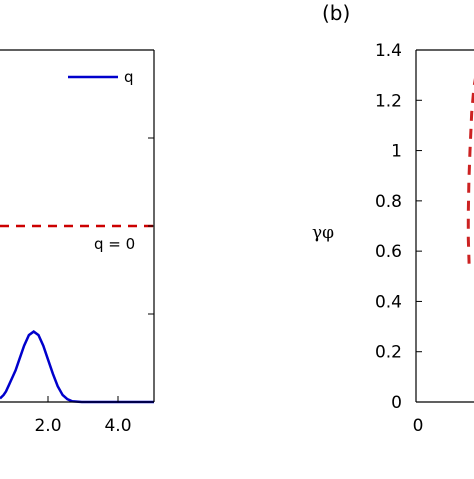 The image size is (474, 479). I want to click on panel-b-x-tick-label: 0, so click(418, 426).